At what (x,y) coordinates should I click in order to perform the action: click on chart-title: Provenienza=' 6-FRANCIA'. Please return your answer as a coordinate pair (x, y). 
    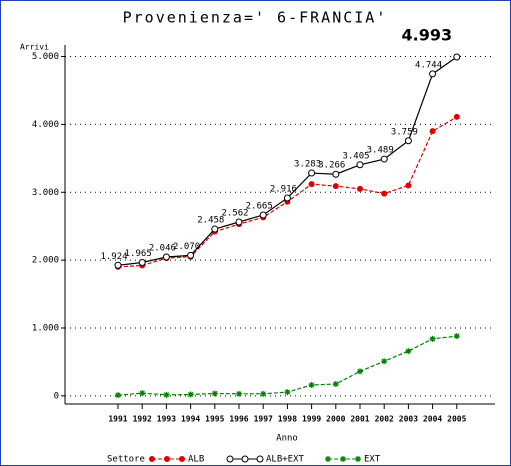
    Looking at the image, I should click on (255, 18).